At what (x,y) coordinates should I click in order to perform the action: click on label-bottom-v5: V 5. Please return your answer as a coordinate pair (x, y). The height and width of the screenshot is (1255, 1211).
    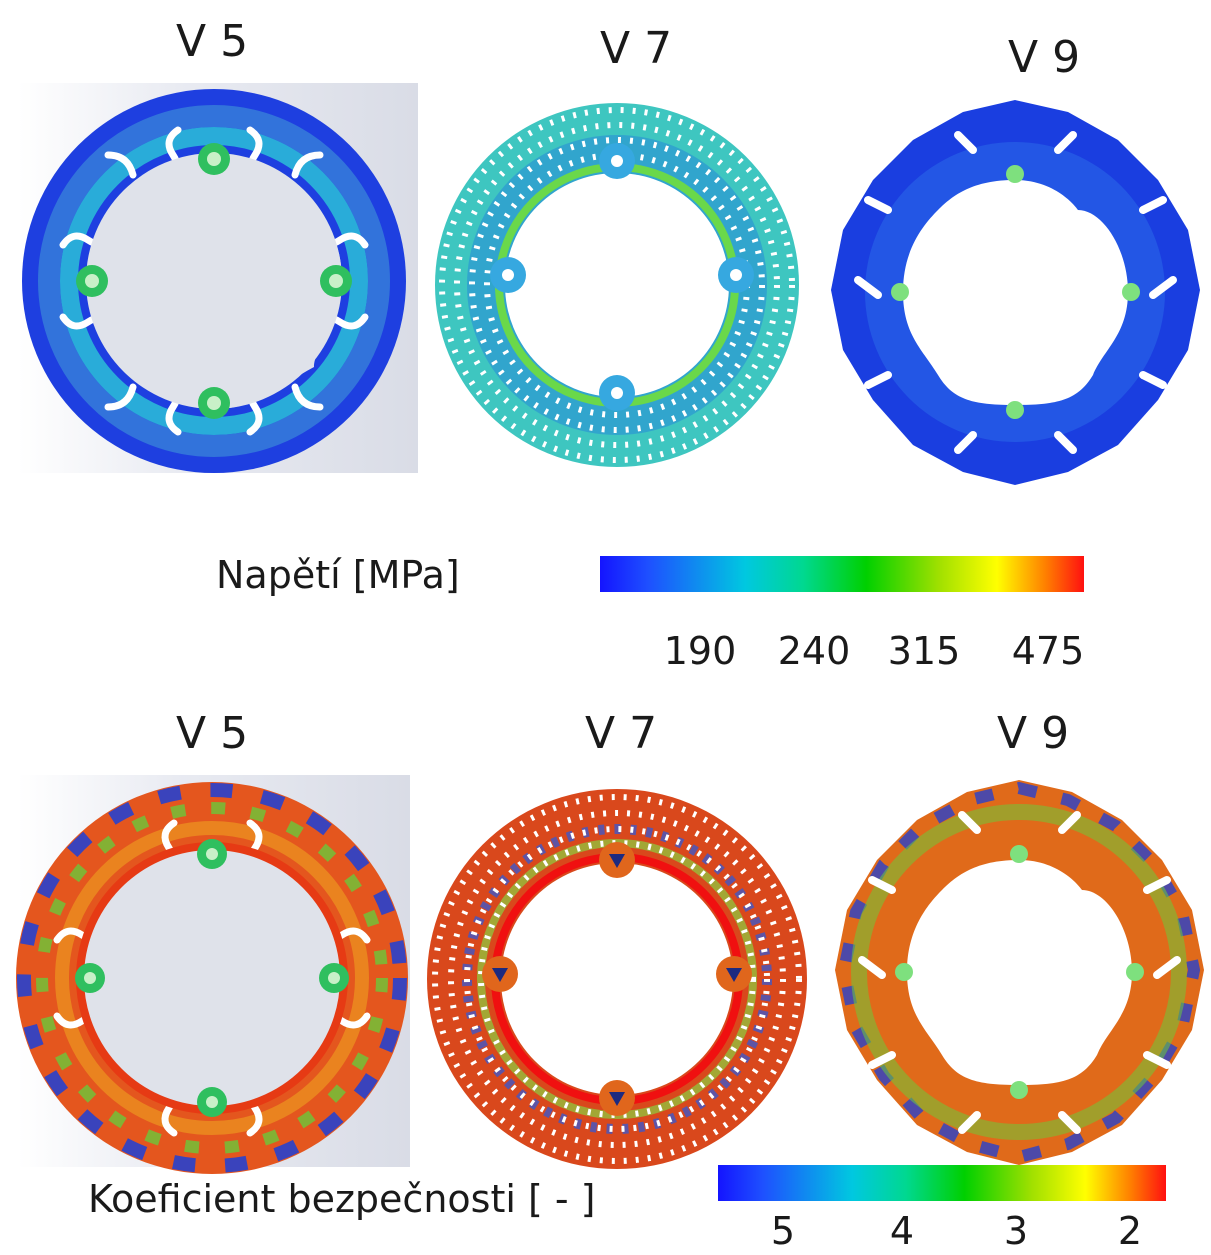
    Looking at the image, I should click on (212, 733).